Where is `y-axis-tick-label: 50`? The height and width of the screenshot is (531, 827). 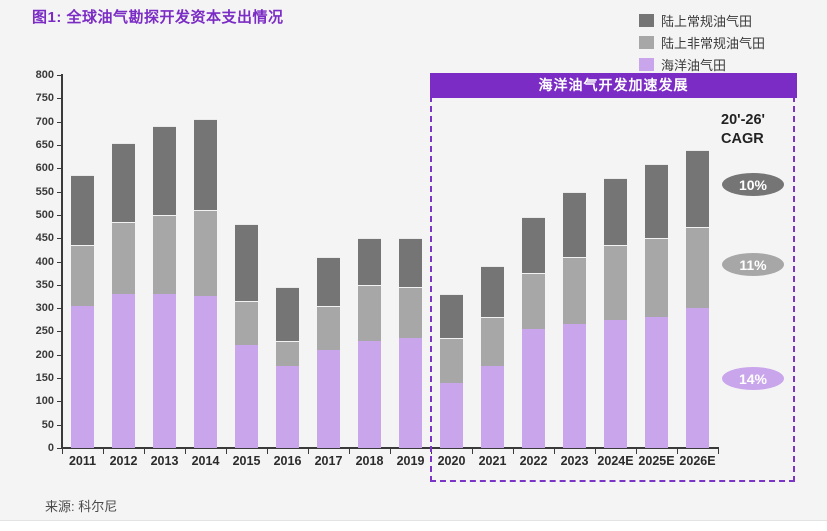
y-axis-tick-label: 50 is located at coordinates (47, 424).